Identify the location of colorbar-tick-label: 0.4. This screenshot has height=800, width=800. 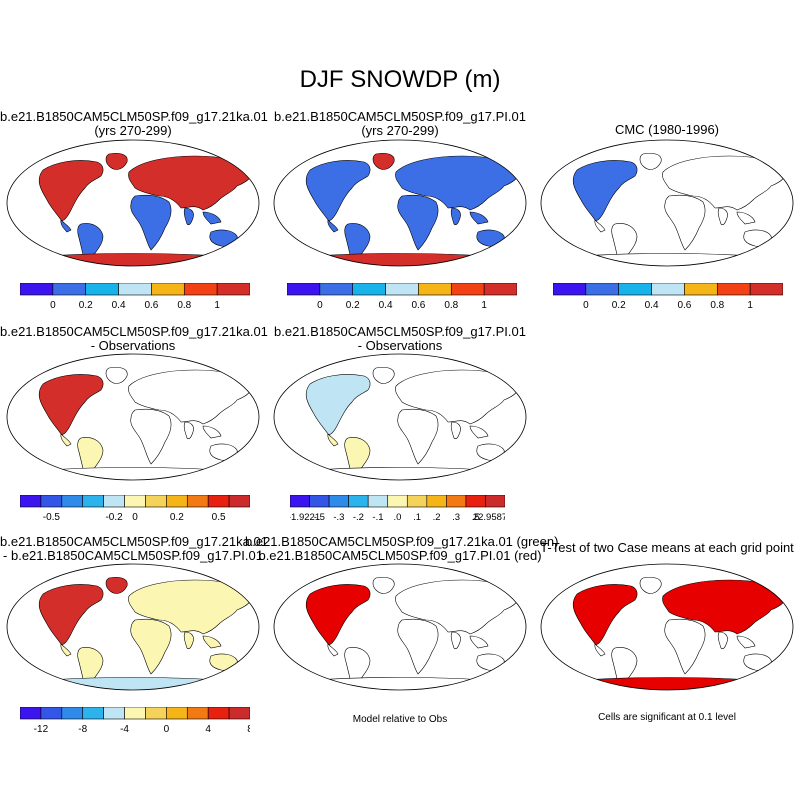
(119, 305).